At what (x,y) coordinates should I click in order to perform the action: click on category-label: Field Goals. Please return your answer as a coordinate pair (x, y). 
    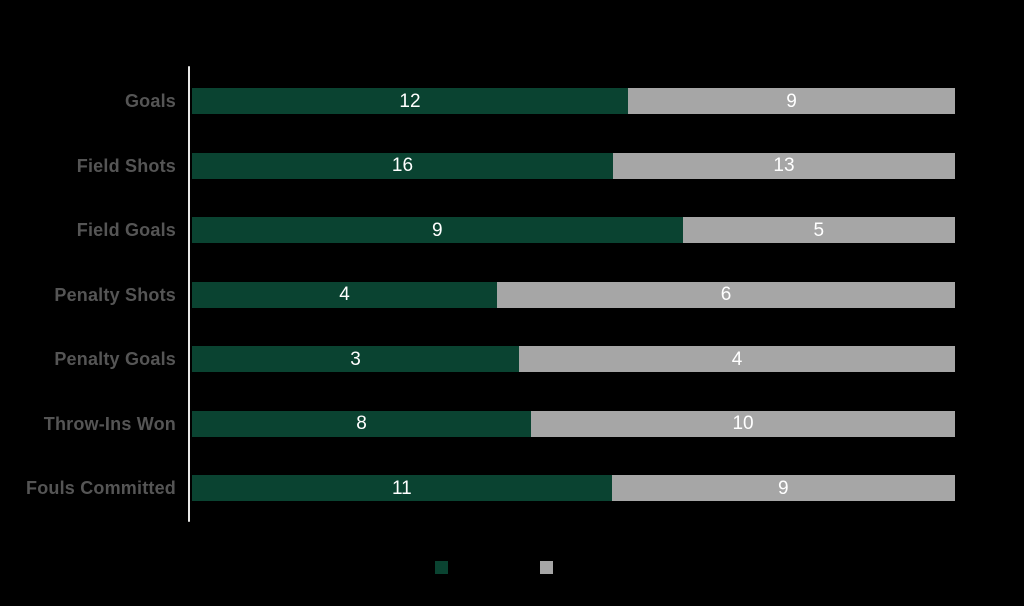
    Looking at the image, I should click on (126, 230).